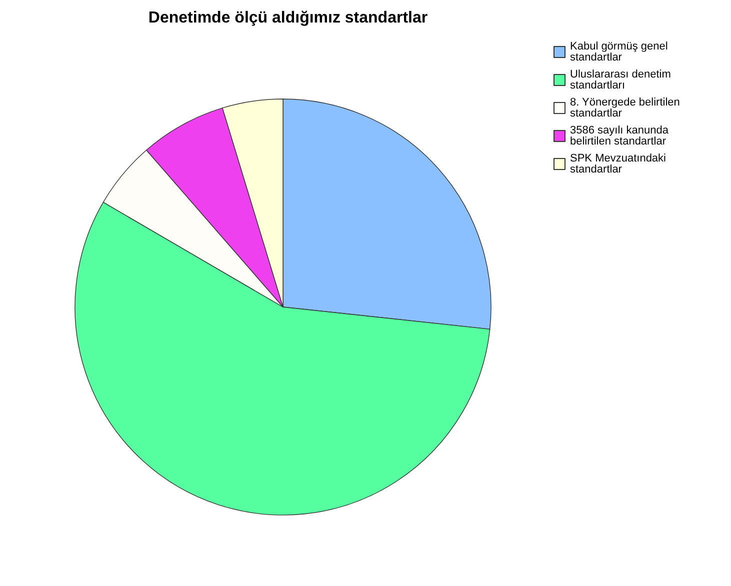 The image size is (731, 586). What do you see at coordinates (288, 18) in the screenshot?
I see `chart-title: Denetimde ölçü aldığımız standartlar` at bounding box center [288, 18].